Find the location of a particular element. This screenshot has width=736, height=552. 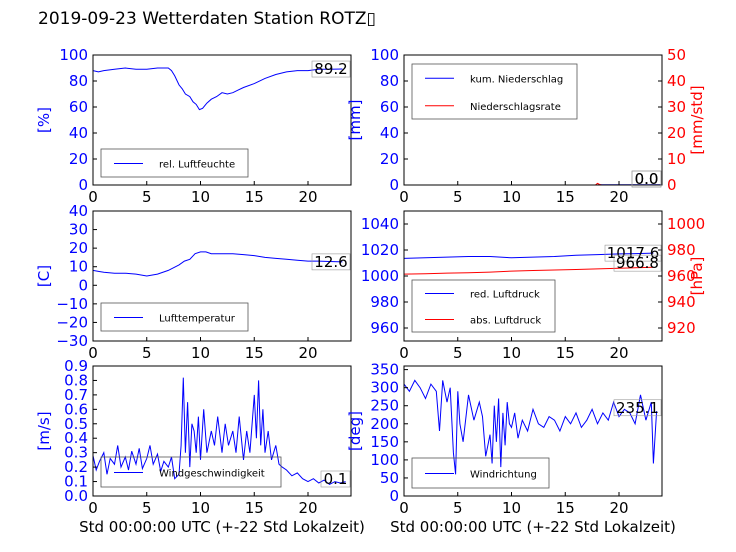

winddirection-current-value-box is located at coordinates (637, 408).